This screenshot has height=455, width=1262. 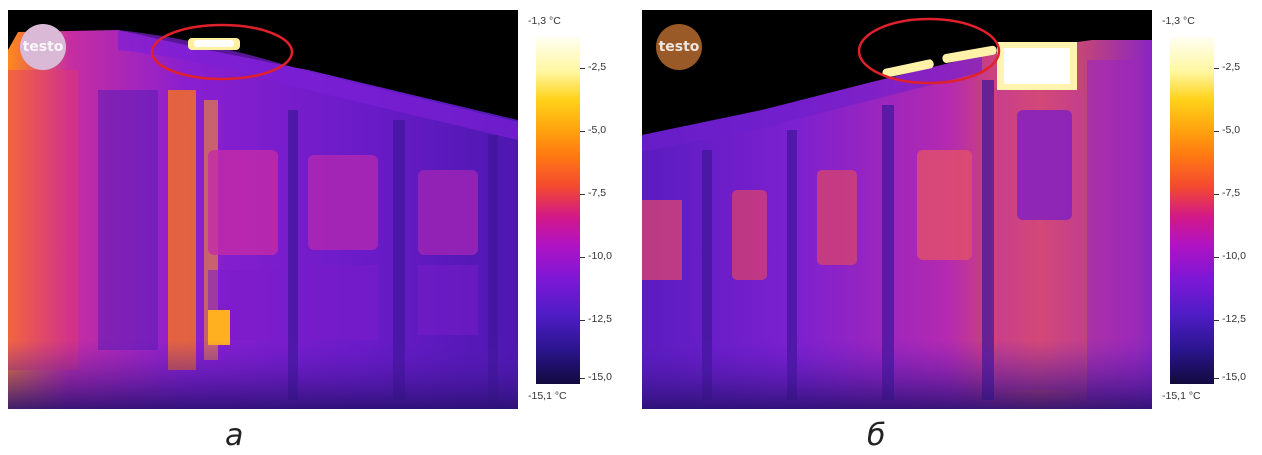 I want to click on panel-caption-b: б, so click(x=876, y=435).